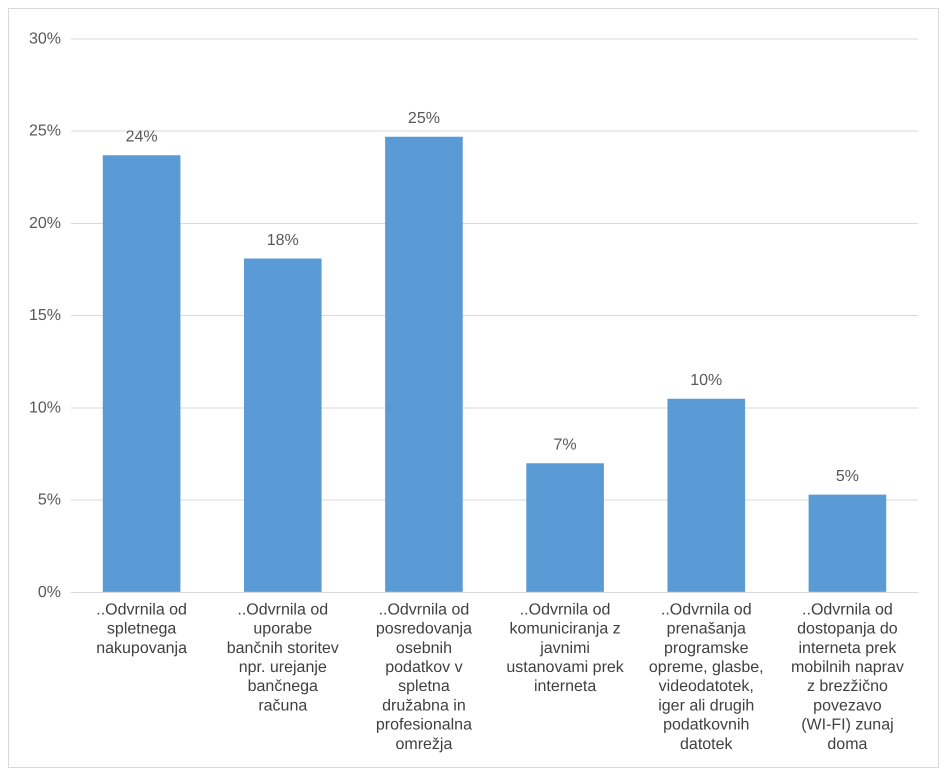 This screenshot has height=776, width=947. I want to click on data-label: 10%, so click(706, 381).